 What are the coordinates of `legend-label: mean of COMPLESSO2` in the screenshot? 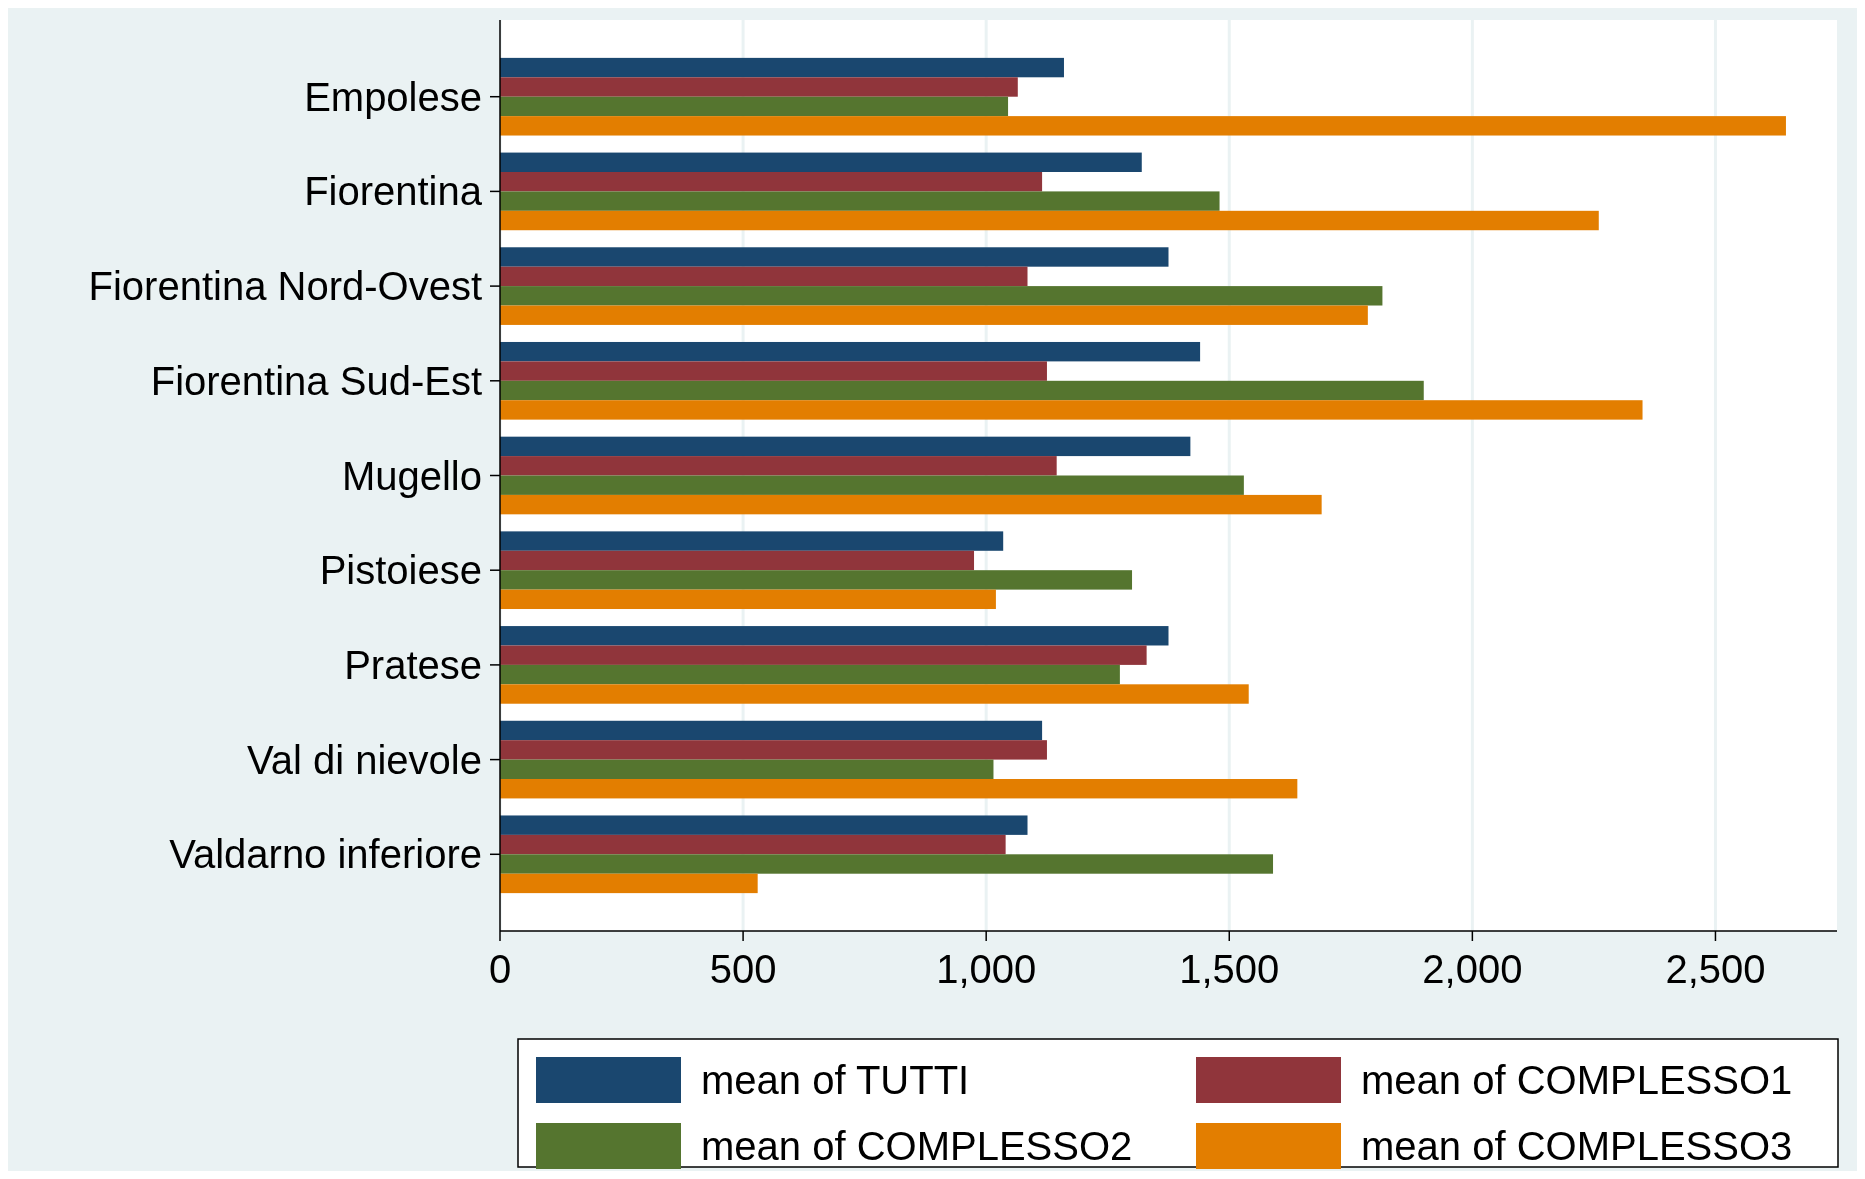 It's located at (917, 1146).